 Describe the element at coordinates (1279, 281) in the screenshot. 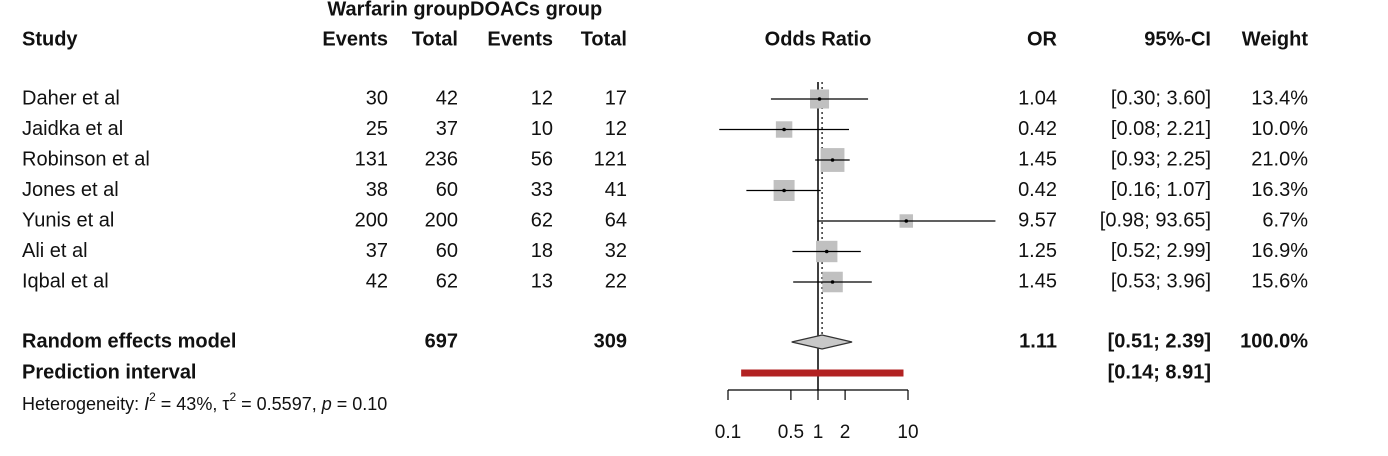

I see `weight: 15.6%` at that location.